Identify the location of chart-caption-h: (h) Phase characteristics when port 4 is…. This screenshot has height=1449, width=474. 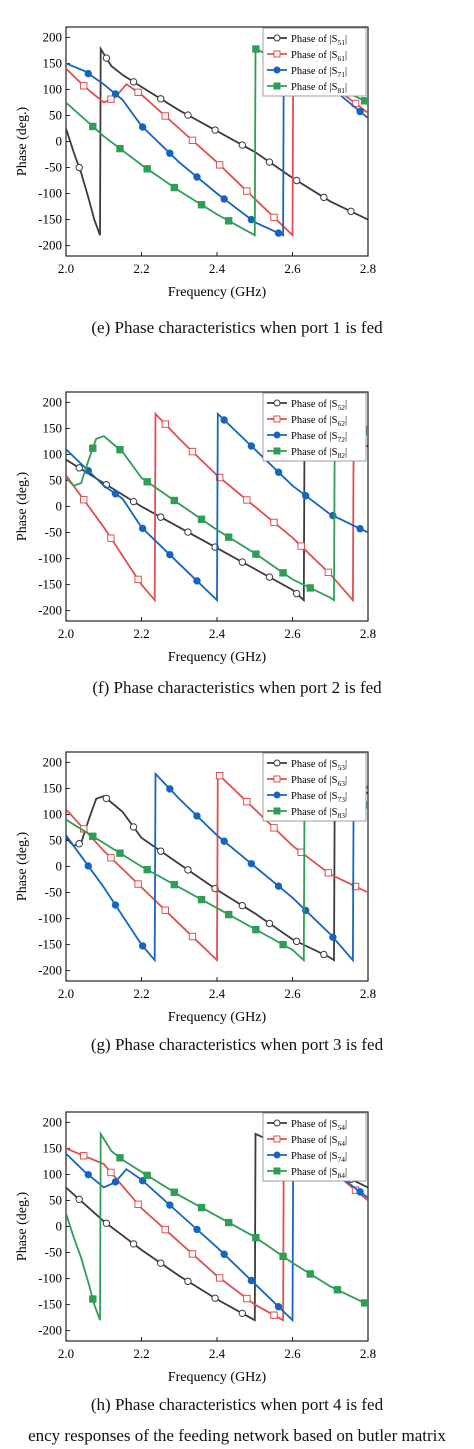
(237, 1404).